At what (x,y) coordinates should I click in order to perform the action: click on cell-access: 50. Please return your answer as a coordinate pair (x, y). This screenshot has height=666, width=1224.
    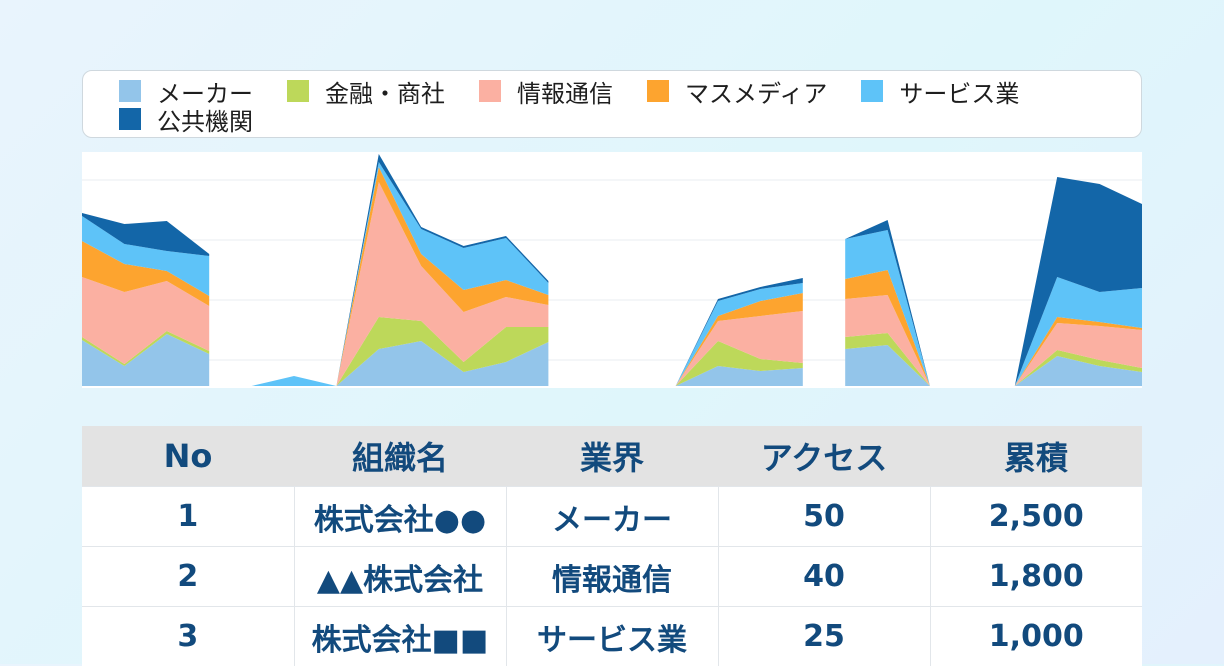
    Looking at the image, I should click on (824, 517).